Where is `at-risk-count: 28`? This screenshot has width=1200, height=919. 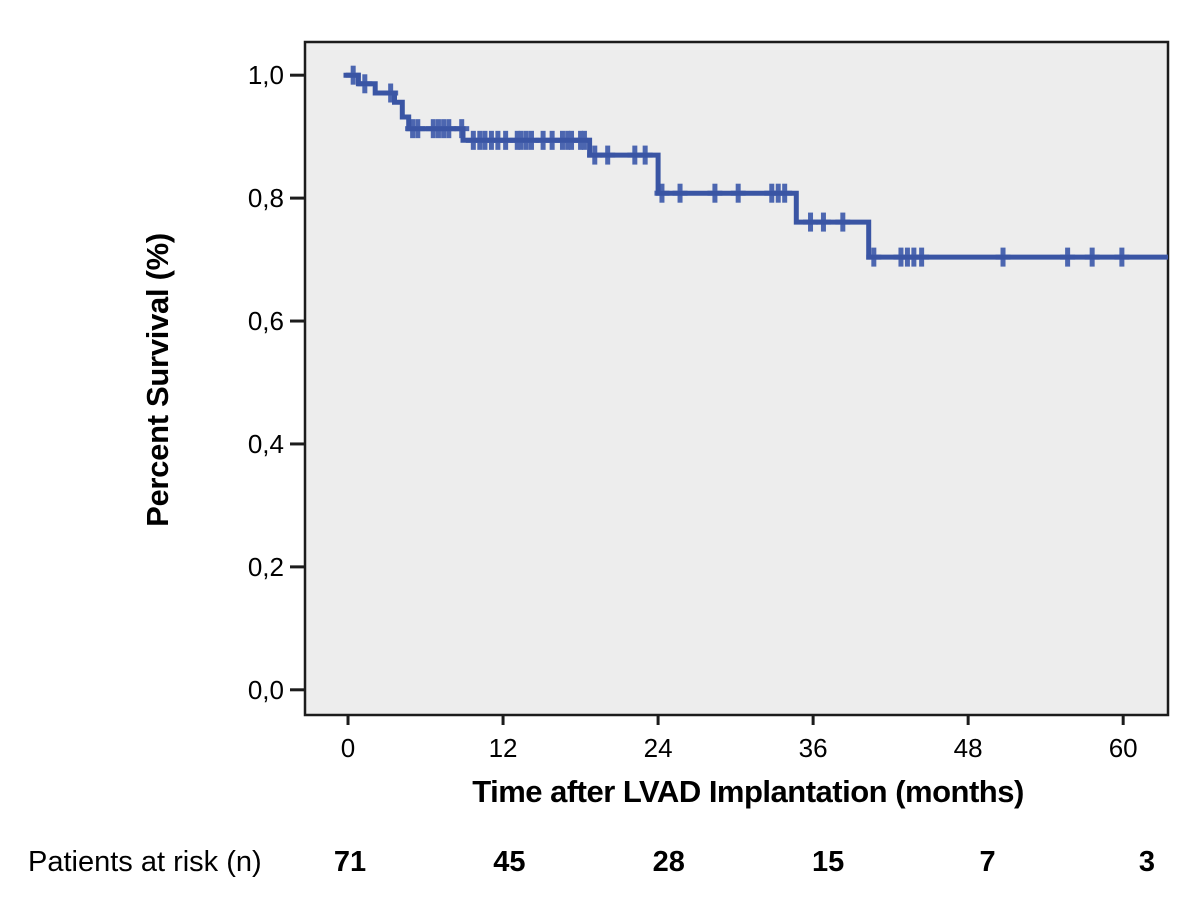 at-risk-count: 28 is located at coordinates (668, 862).